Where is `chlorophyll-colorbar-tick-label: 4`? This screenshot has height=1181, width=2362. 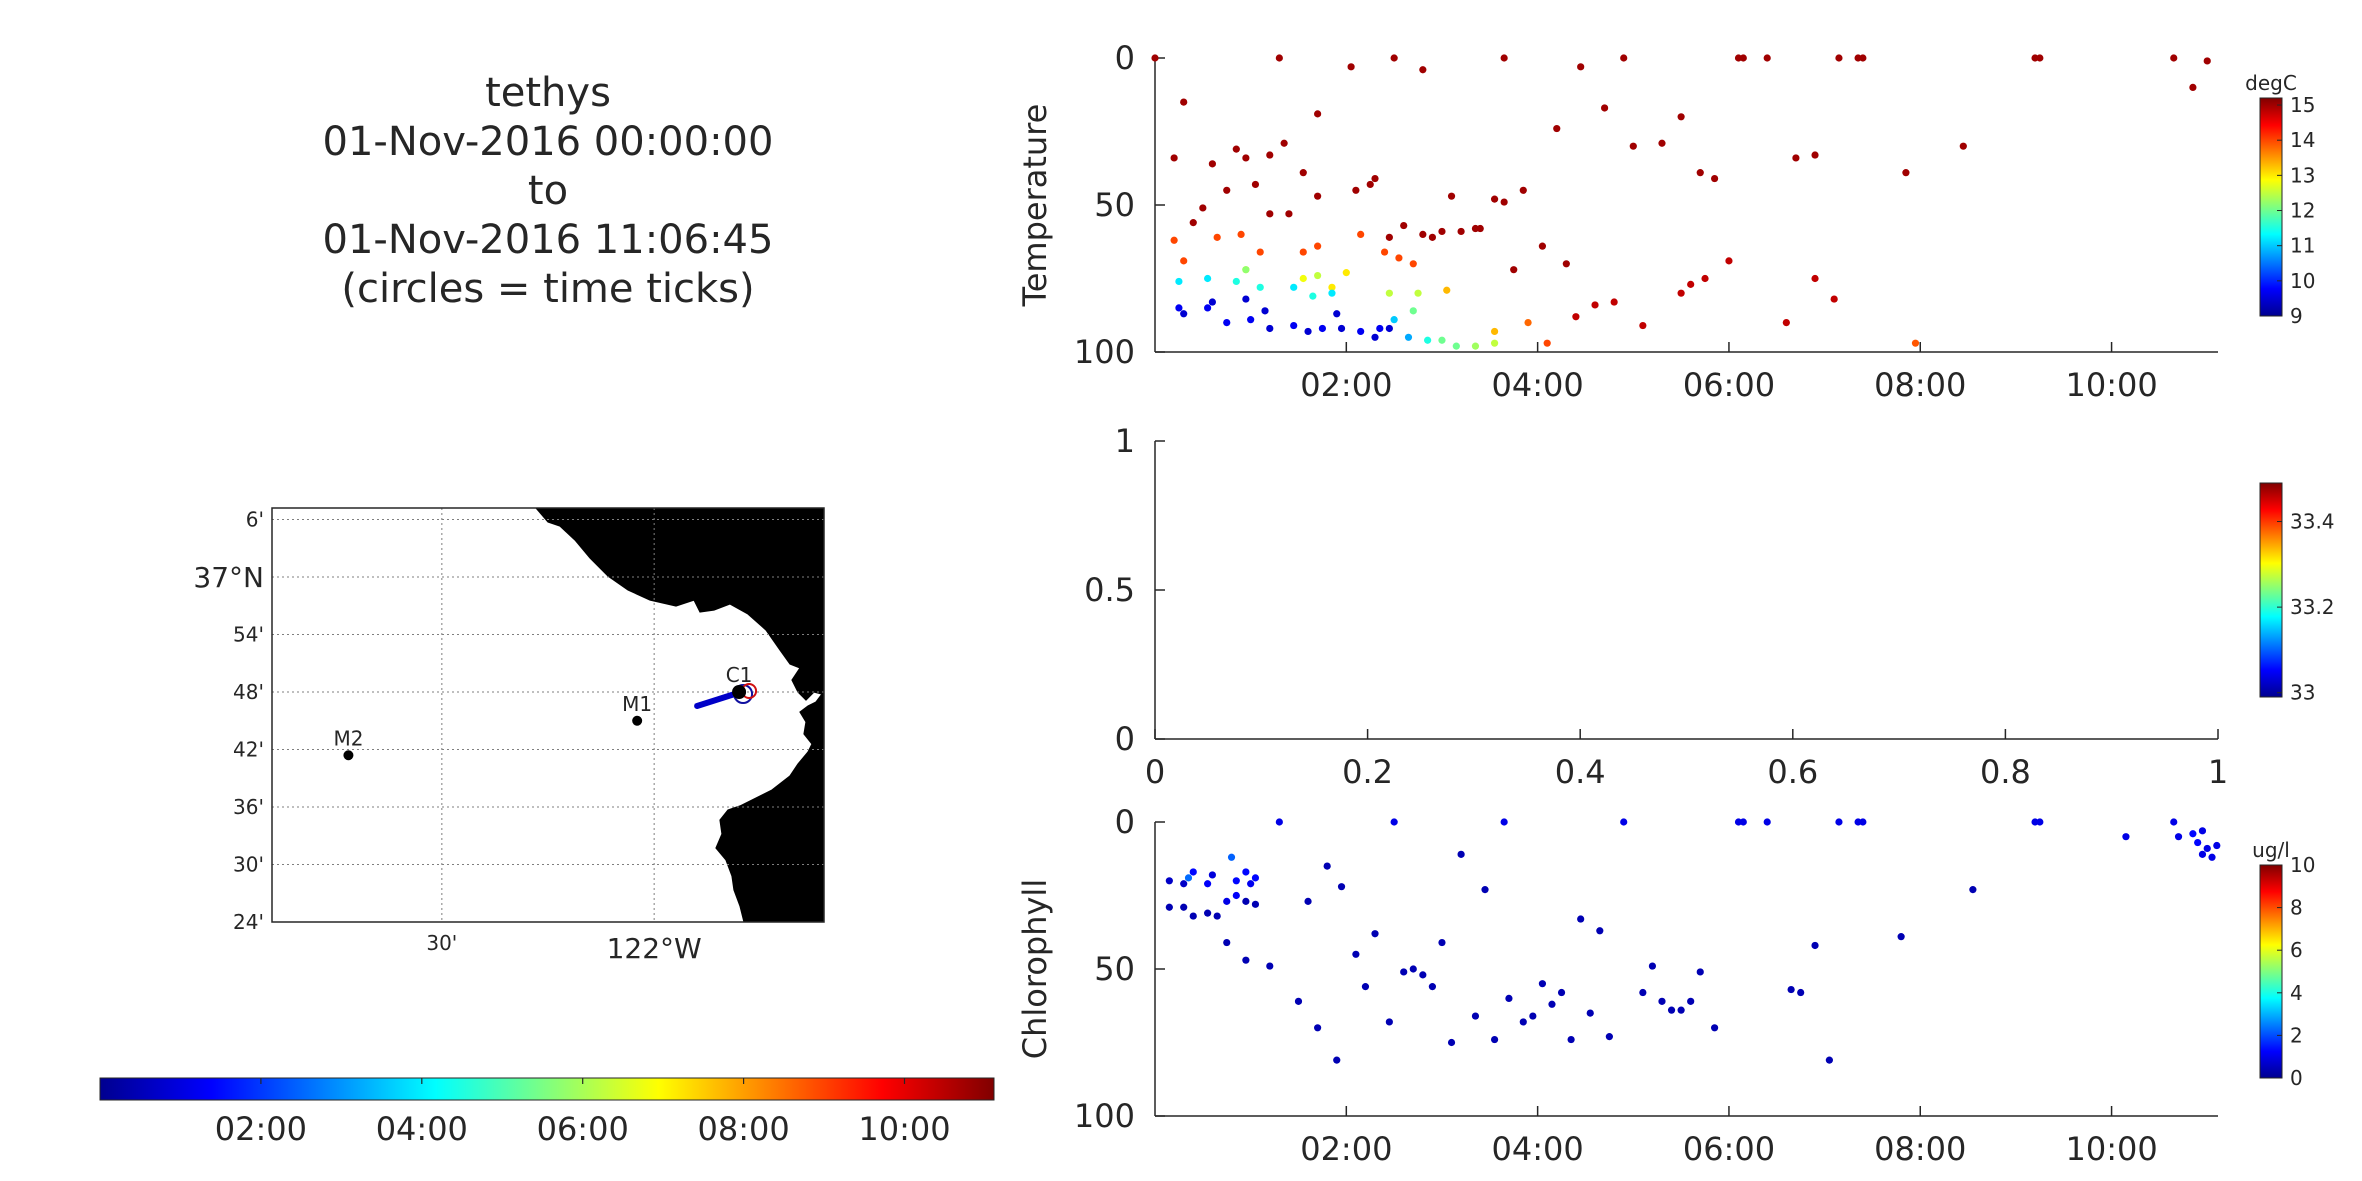
chlorophyll-colorbar-tick-label: 4 is located at coordinates (2296, 993).